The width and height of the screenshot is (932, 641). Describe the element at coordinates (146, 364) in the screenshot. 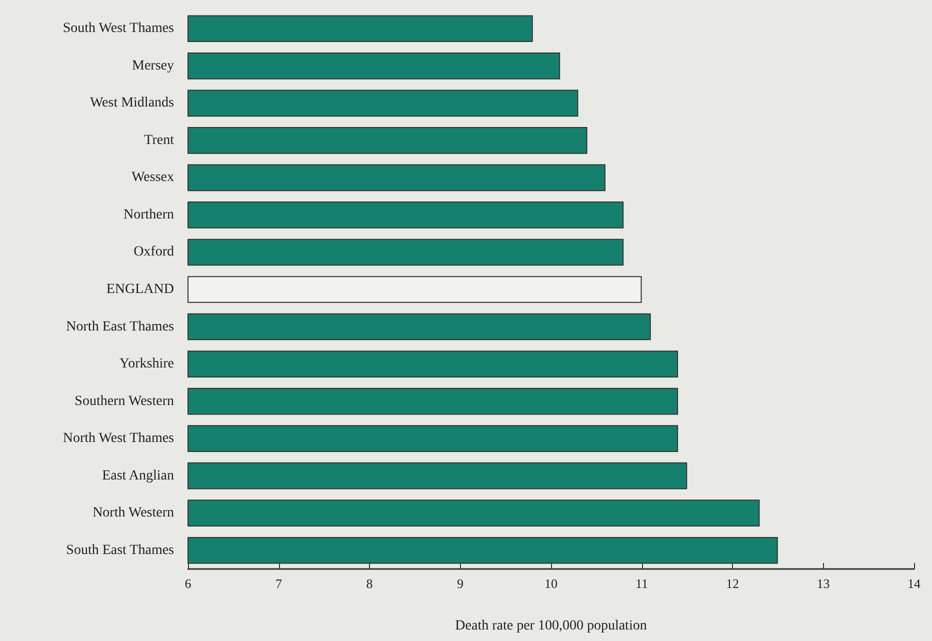

I see `y-tick-label: Yorkshire` at that location.